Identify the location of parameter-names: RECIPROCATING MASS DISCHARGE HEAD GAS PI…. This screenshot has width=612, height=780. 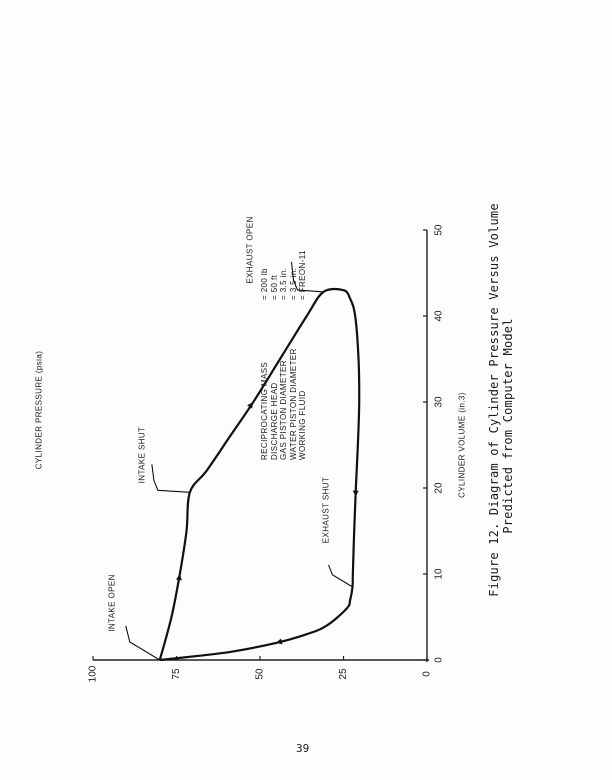
(284, 404).